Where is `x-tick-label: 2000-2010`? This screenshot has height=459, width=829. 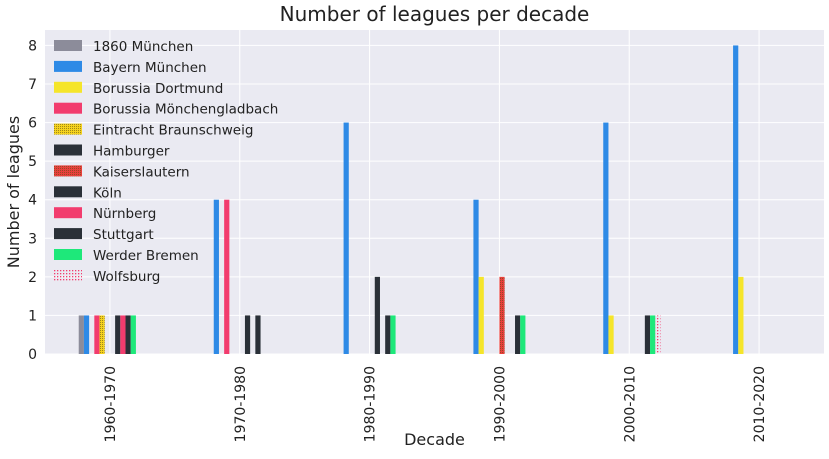
x-tick-label: 2000-2010 is located at coordinates (630, 404).